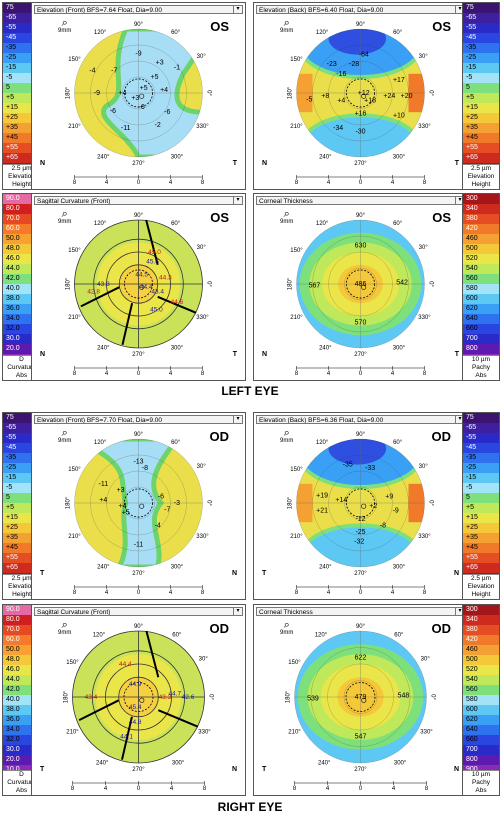 This screenshot has width=500, height=818. What do you see at coordinates (481, 118) in the screenshot?
I see `scale-value: +25` at bounding box center [481, 118].